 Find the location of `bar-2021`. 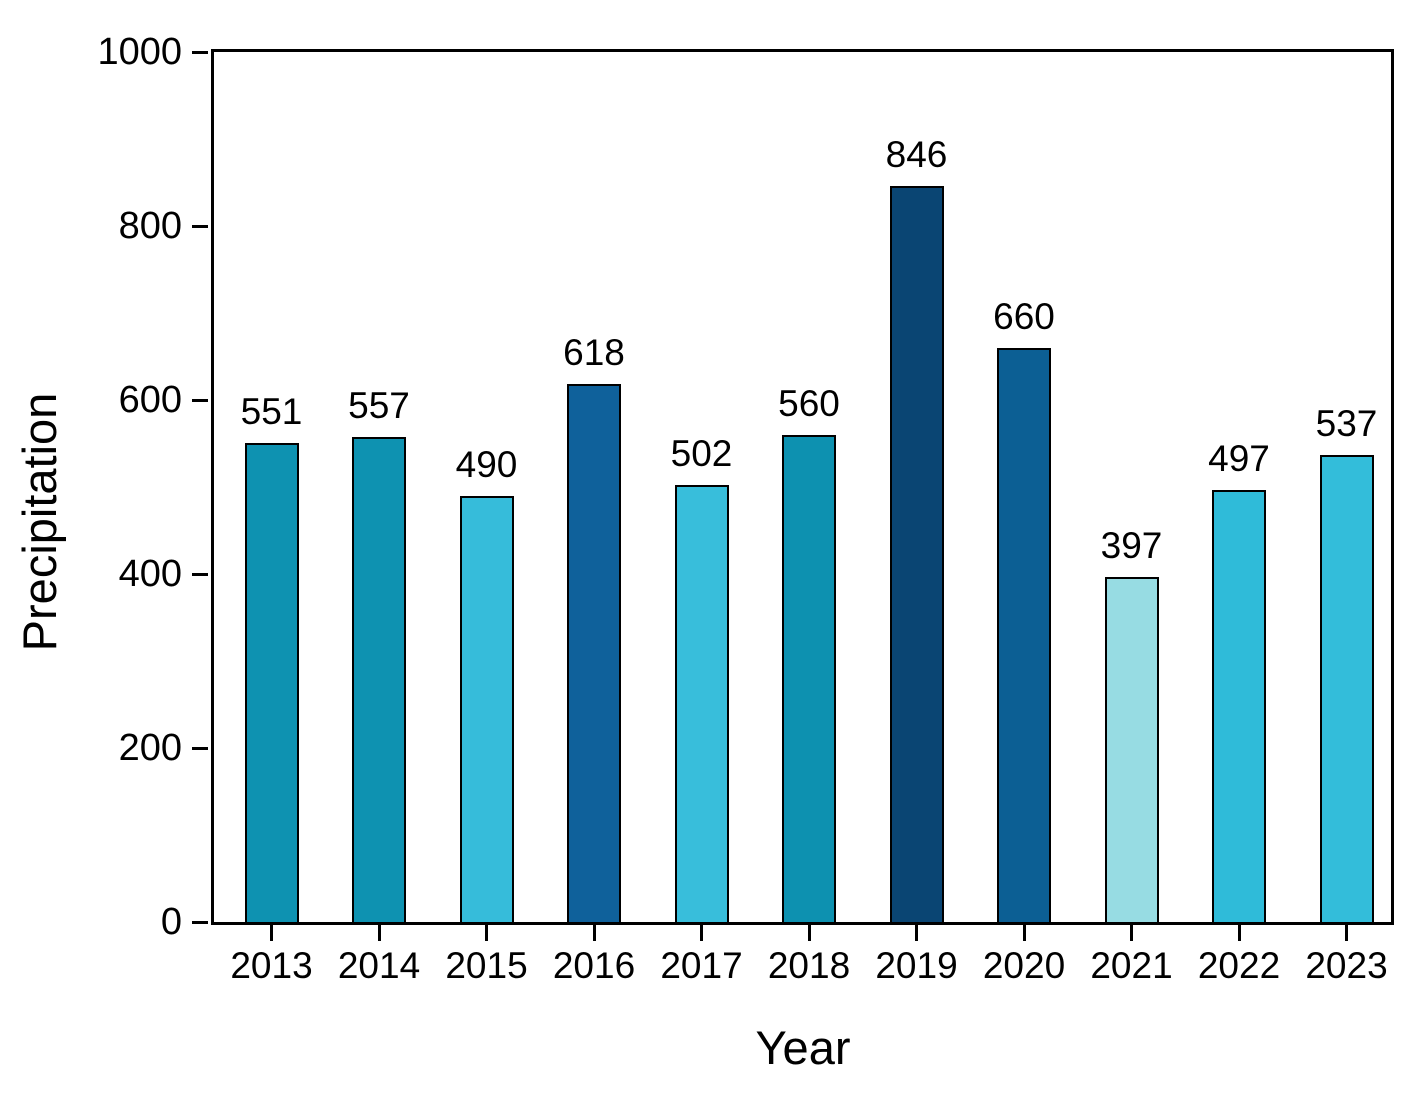

bar-2021 is located at coordinates (1131, 749).